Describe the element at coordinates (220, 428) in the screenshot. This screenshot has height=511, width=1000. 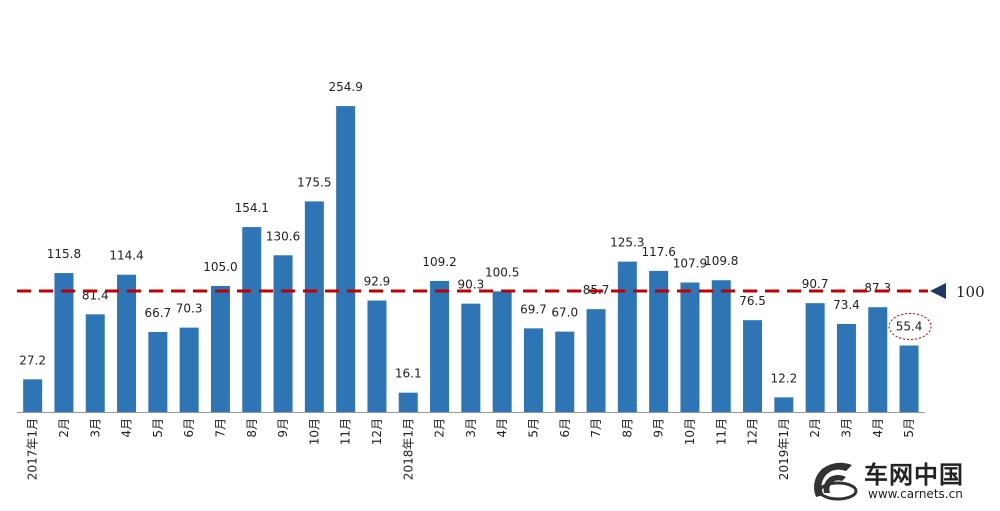
I see `x-tick-label-6: 7月` at that location.